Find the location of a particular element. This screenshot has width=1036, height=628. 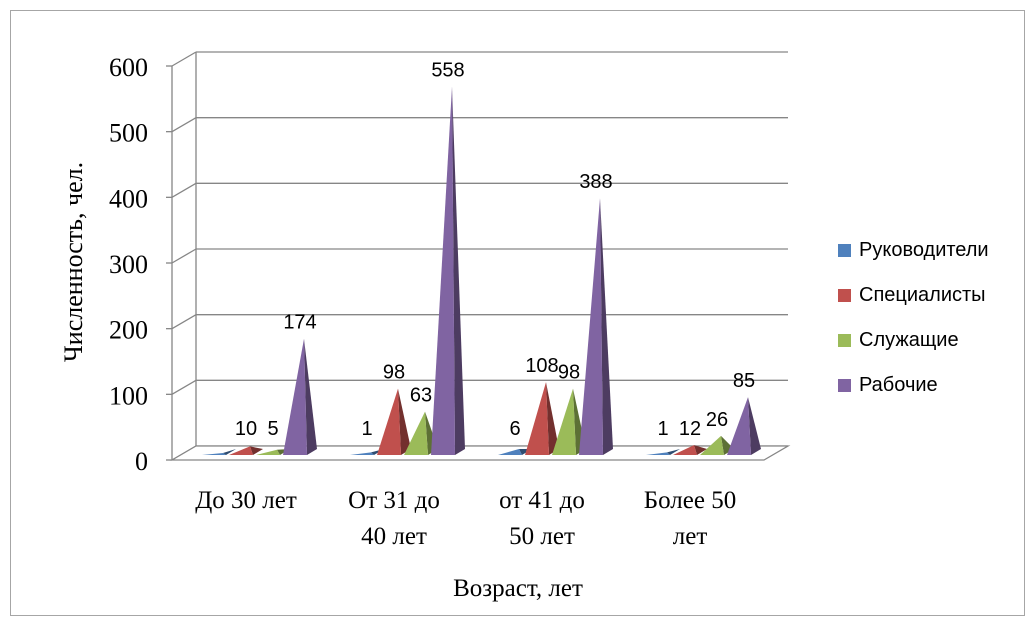

y-tick-label: 400 is located at coordinates (128, 198).